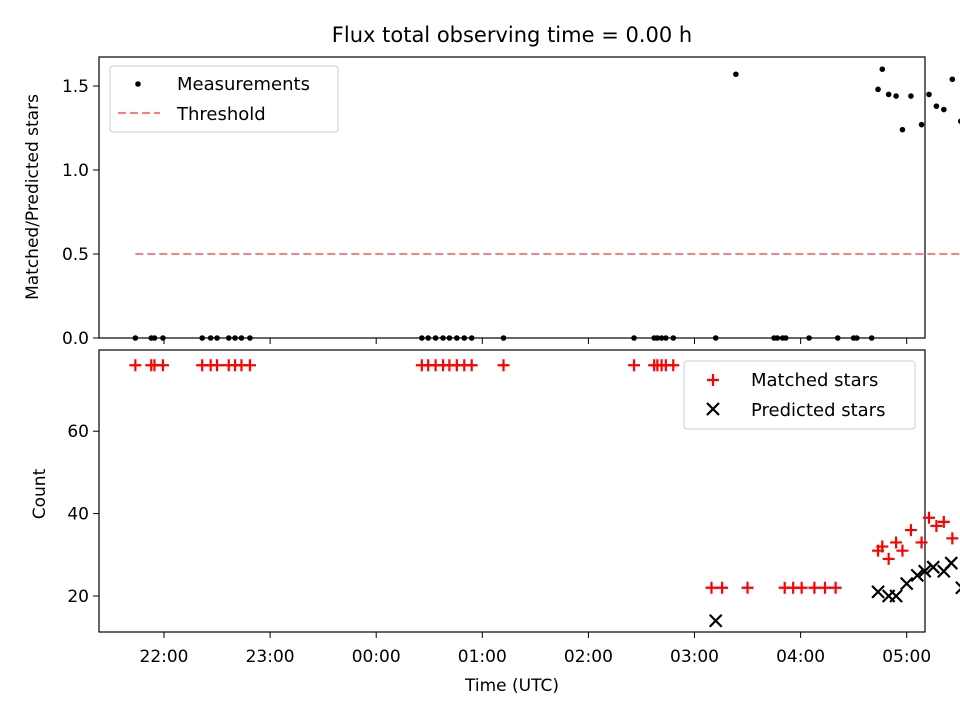 This screenshot has width=960, height=720. What do you see at coordinates (512, 35) in the screenshot?
I see `chart-title: Flux total observing time = 0.00 h` at bounding box center [512, 35].